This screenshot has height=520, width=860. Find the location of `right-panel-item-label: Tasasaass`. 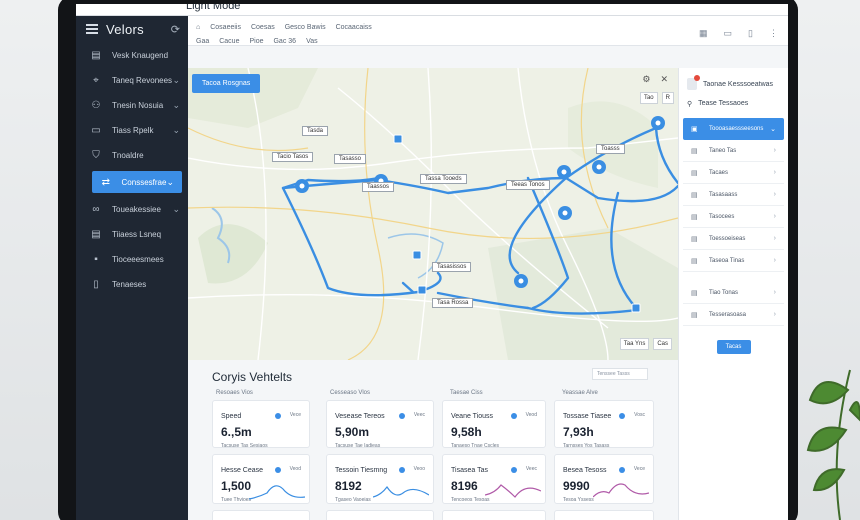

right-panel-item-label: Tasasaass is located at coordinates (723, 194).